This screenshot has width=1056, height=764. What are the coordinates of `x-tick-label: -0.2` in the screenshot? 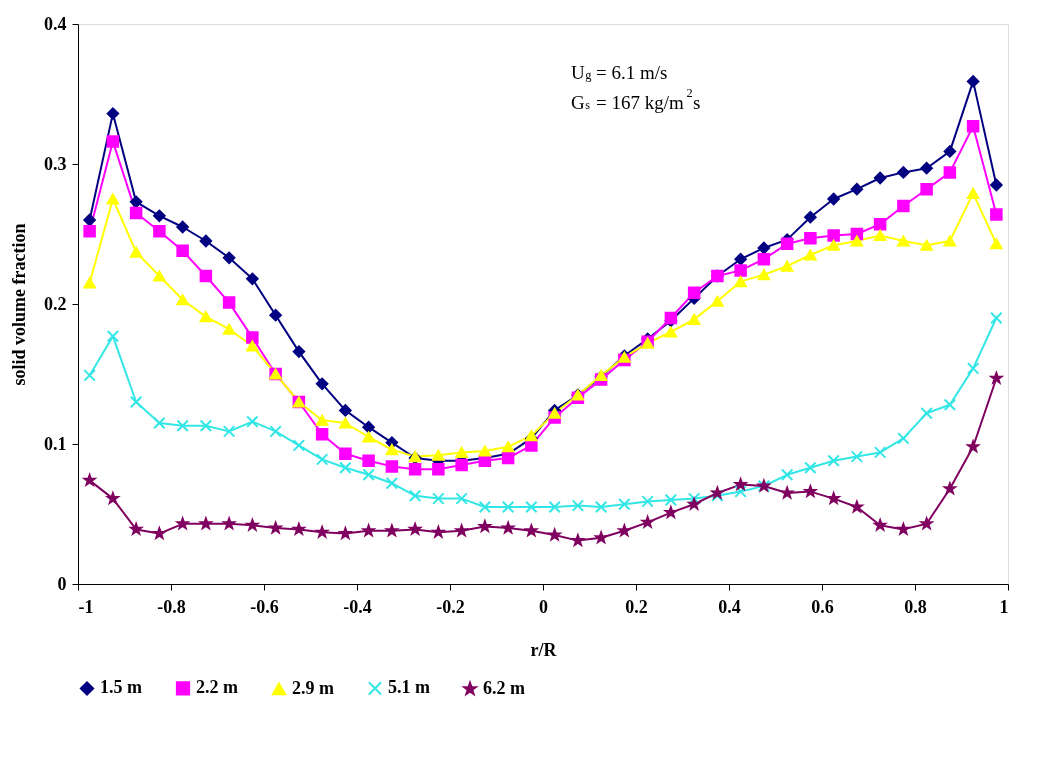 It's located at (450, 606).